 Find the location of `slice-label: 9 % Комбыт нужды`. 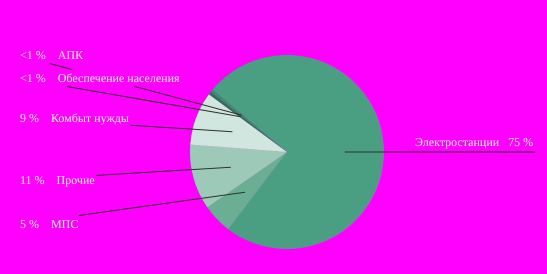

slice-label: 9 % Комбыт нужды is located at coordinates (74, 118).